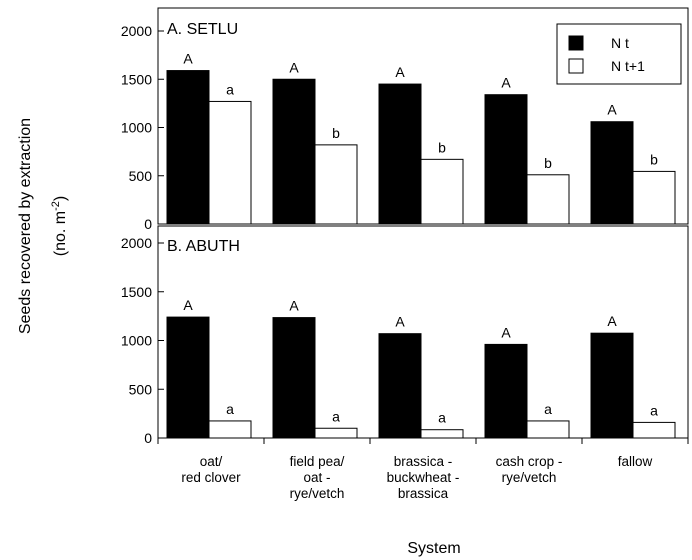 This screenshot has height=560, width=692. I want to click on legend-label-nt1: N t+1, so click(628, 66).